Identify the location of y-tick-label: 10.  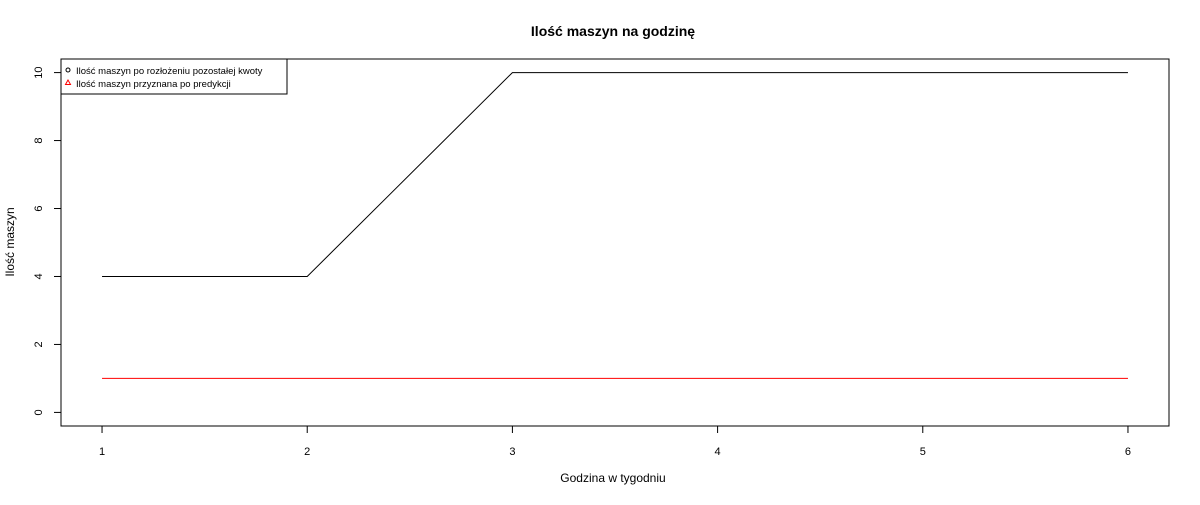
(39, 72).